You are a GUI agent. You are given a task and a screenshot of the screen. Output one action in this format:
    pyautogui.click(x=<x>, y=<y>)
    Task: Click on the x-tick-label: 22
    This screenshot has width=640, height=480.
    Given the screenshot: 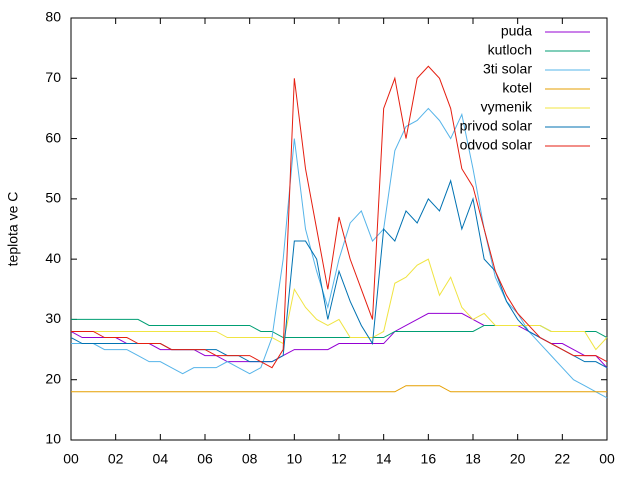 What is the action you would take?
    pyautogui.click(x=563, y=459)
    